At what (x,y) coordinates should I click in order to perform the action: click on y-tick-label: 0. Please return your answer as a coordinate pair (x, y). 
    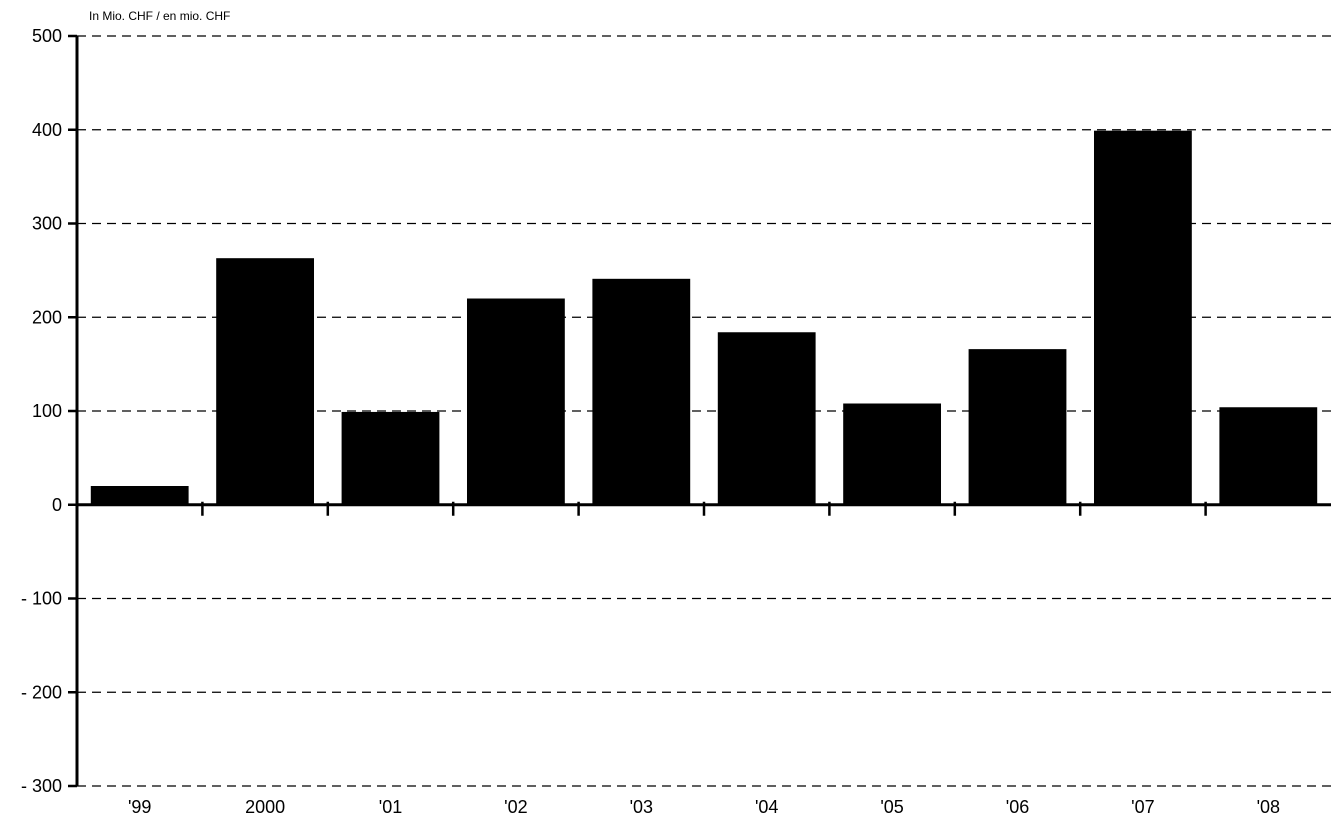
    Looking at the image, I should click on (57, 505).